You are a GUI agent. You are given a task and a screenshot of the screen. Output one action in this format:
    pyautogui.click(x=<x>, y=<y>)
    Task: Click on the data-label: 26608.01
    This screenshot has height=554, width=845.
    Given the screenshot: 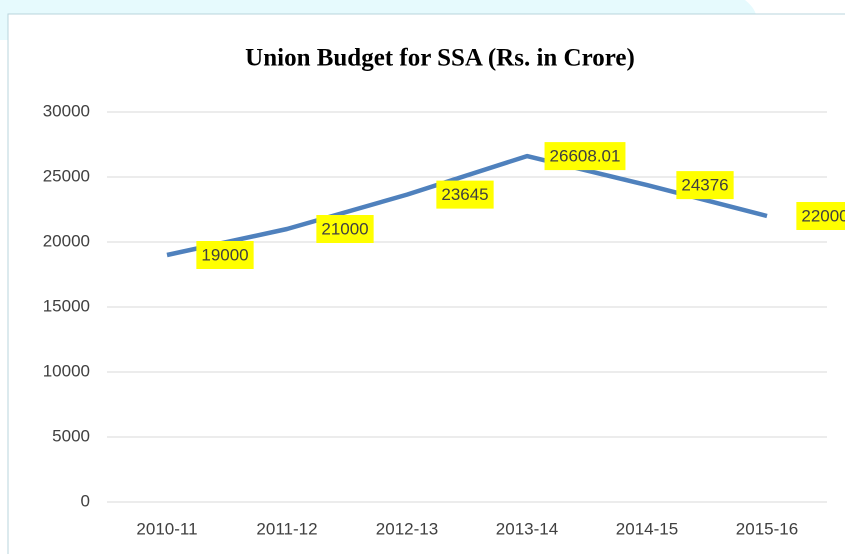 What is the action you would take?
    pyautogui.click(x=585, y=156)
    